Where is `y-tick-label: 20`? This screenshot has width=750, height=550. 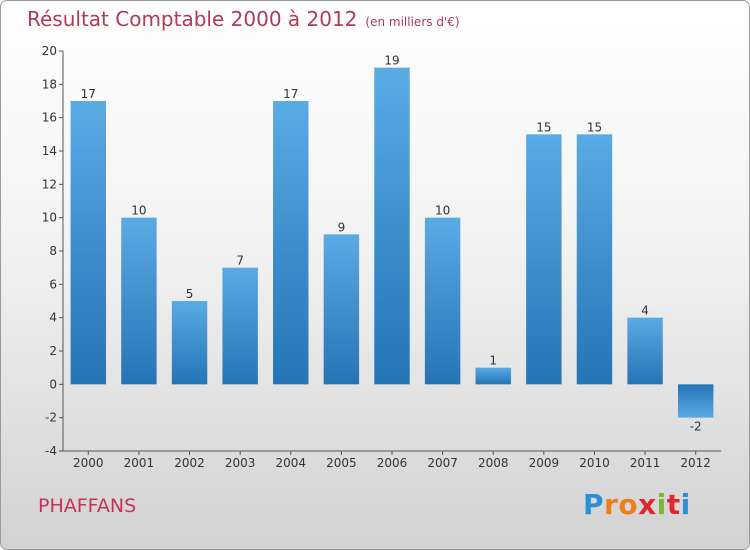
y-tick-label: 20 is located at coordinates (49, 51).